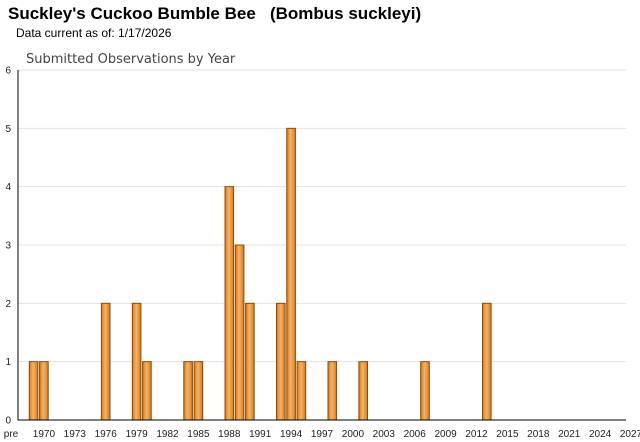  I want to click on y-tick-label: 0, so click(8, 421).